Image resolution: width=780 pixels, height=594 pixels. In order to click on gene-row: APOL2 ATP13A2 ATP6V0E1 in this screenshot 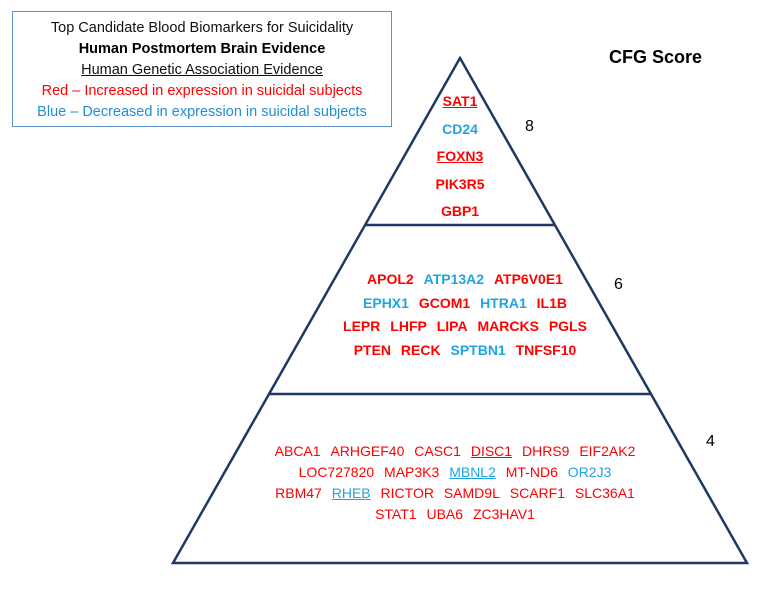, I will do `click(465, 280)`.